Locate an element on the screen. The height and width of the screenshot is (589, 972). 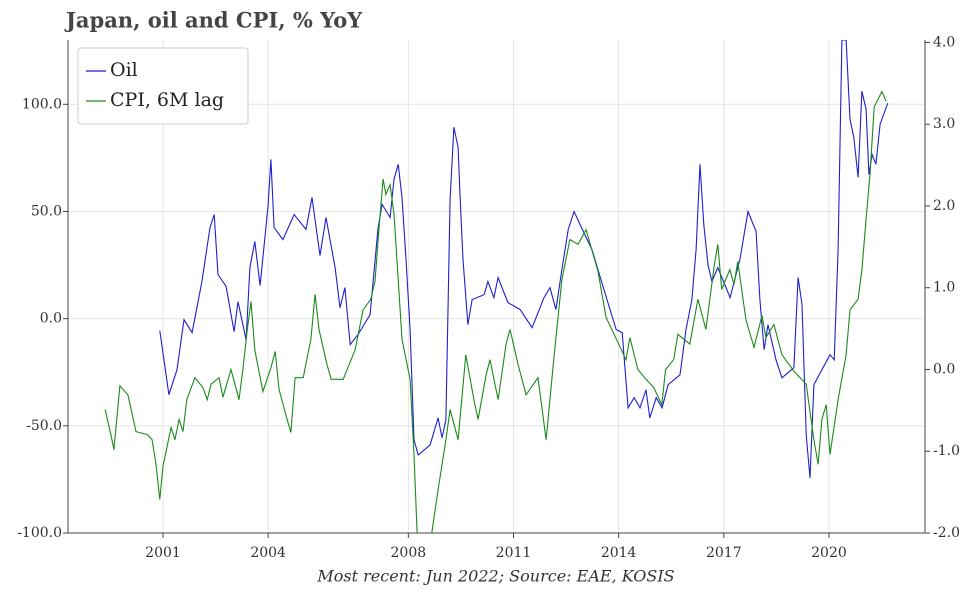
legend-label: Oil is located at coordinates (124, 70).